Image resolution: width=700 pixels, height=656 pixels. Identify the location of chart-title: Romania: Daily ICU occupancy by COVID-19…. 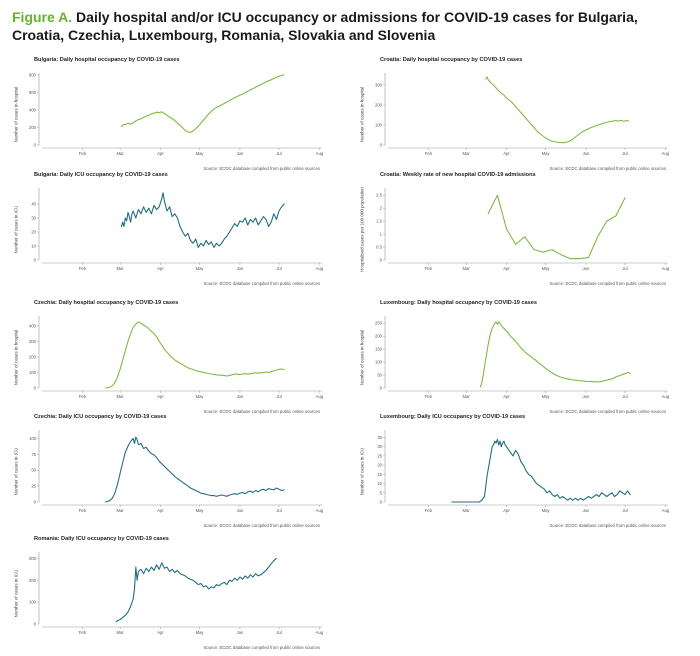
(101, 539).